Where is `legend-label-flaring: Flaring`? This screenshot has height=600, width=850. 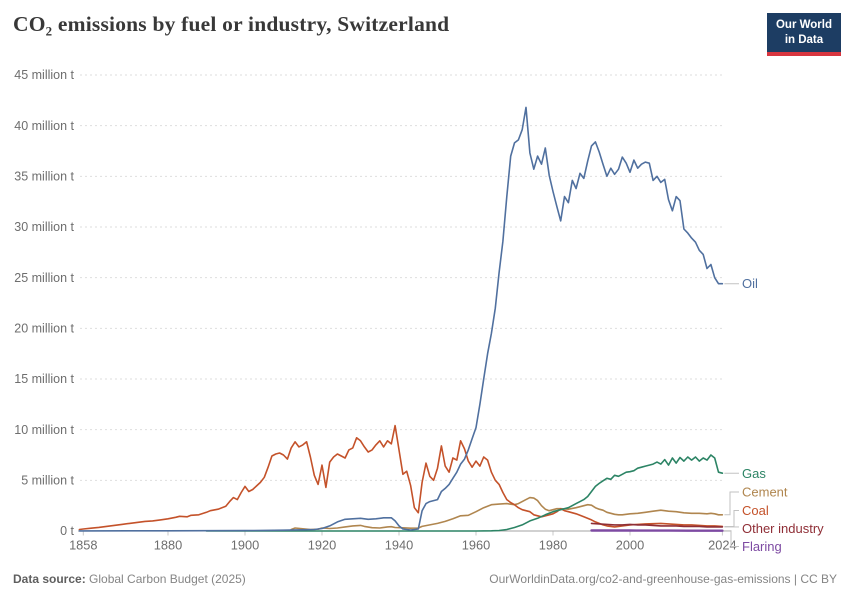
legend-label-flaring: Flaring is located at coordinates (762, 546).